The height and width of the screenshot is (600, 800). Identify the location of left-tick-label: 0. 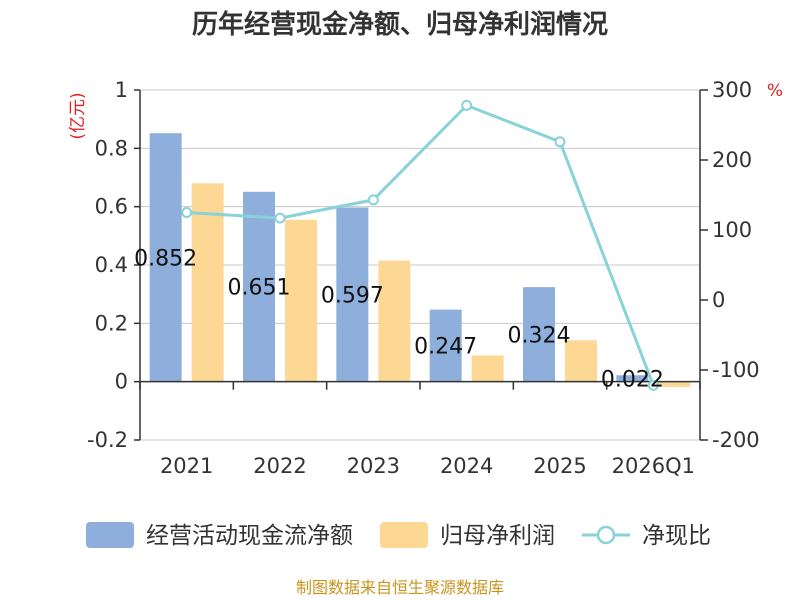
(121, 382).